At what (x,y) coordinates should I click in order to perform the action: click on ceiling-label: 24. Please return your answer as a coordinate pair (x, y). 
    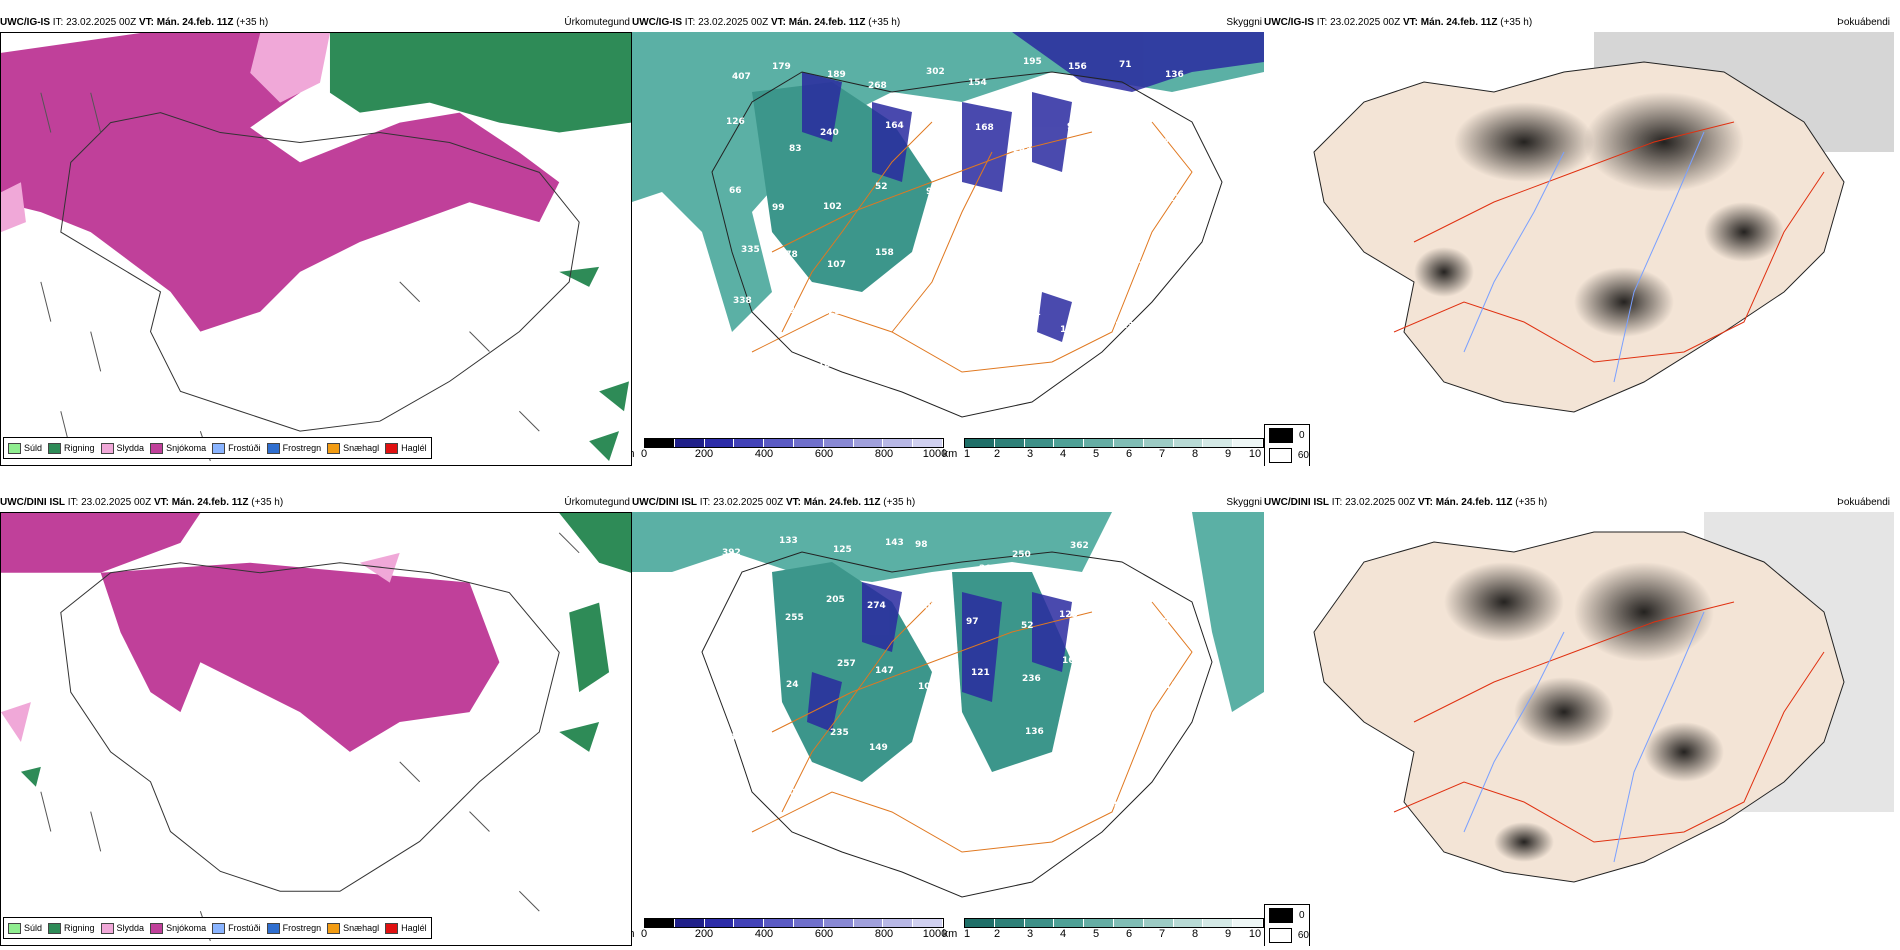
    Looking at the image, I should click on (792, 685).